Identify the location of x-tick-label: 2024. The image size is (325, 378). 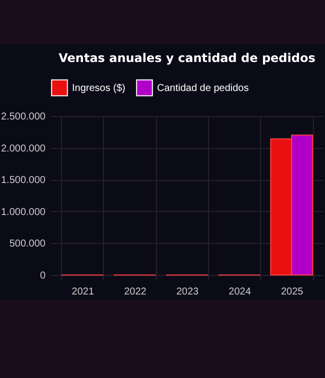
(240, 292).